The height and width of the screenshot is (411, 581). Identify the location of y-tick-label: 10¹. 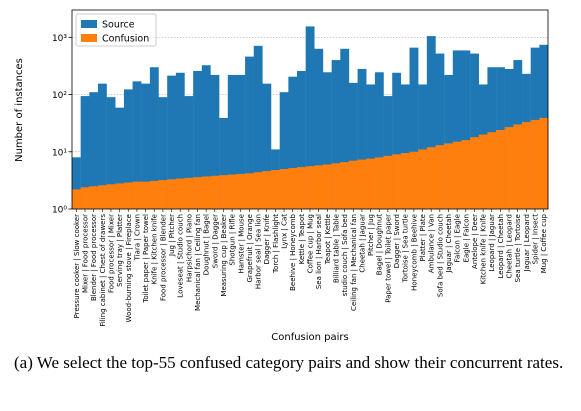
(59, 153).